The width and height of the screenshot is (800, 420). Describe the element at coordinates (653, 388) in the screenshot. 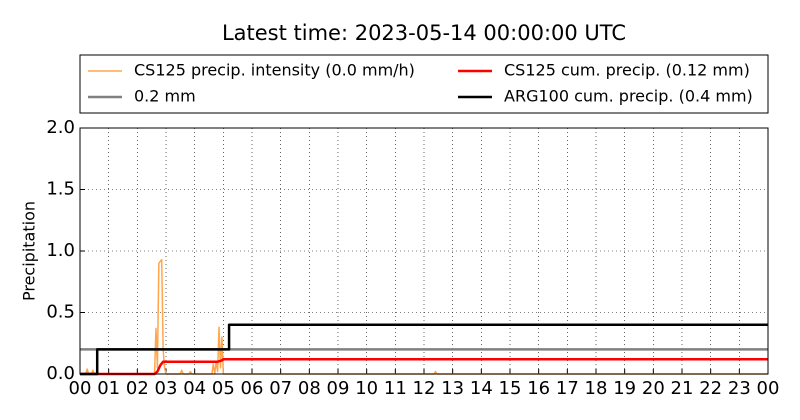

I see `x-tick-label: 20` at that location.